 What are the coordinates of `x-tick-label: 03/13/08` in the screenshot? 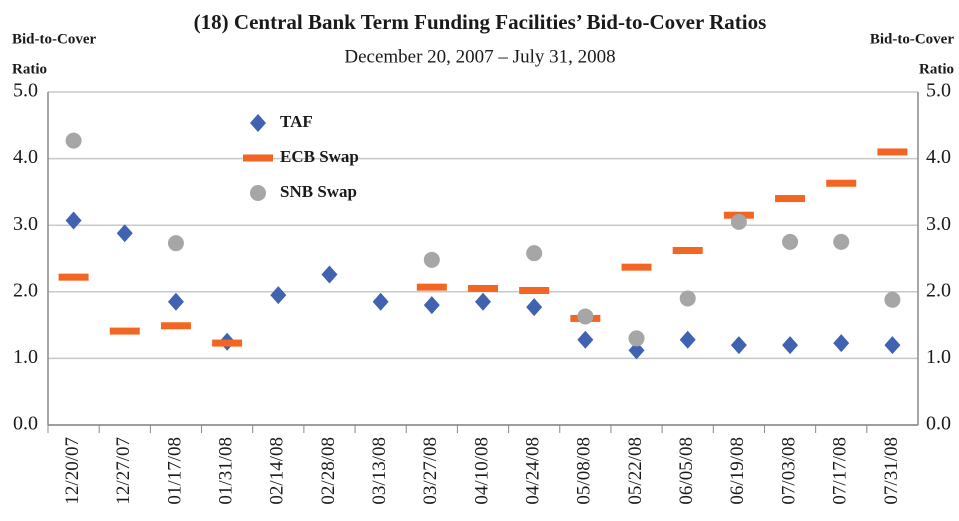 It's located at (379, 471).